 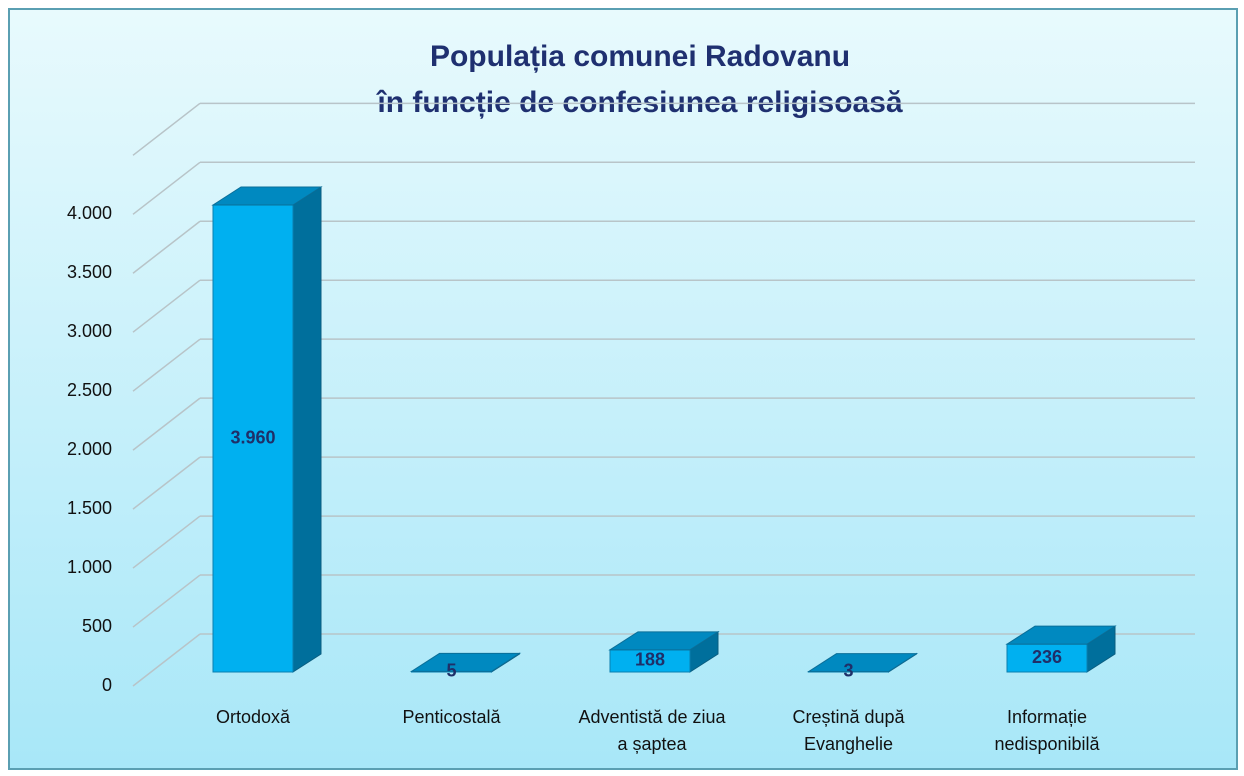 What do you see at coordinates (89, 272) in the screenshot?
I see `y-tick-label: 3.500` at bounding box center [89, 272].